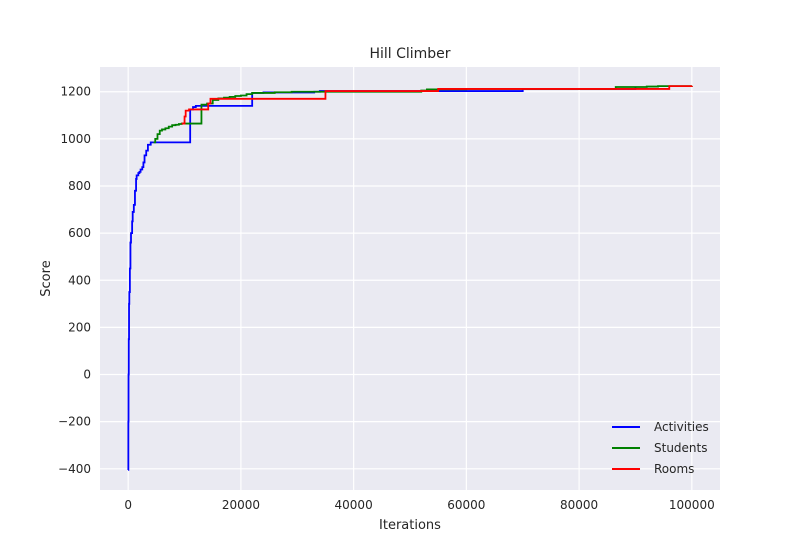 This screenshot has height=550, width=800. Describe the element at coordinates (681, 427) in the screenshot. I see `legend-label-activities: Activities` at that location.